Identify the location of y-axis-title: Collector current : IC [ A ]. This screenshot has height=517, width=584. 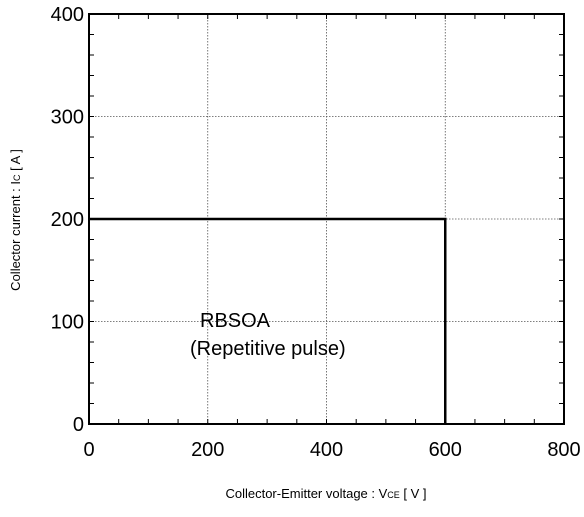
(15, 220).